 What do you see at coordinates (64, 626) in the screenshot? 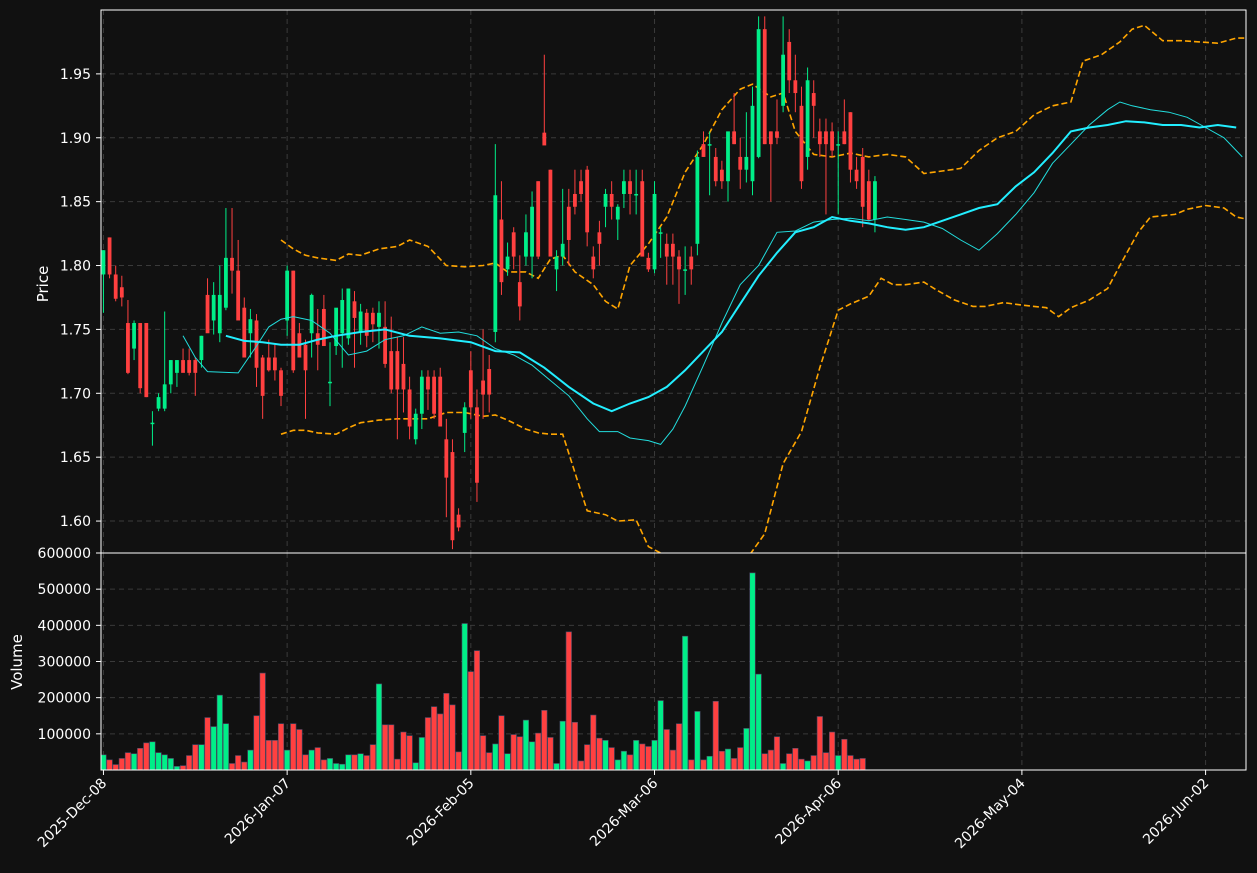
I see `volume-tick-label: 400000` at bounding box center [64, 626].